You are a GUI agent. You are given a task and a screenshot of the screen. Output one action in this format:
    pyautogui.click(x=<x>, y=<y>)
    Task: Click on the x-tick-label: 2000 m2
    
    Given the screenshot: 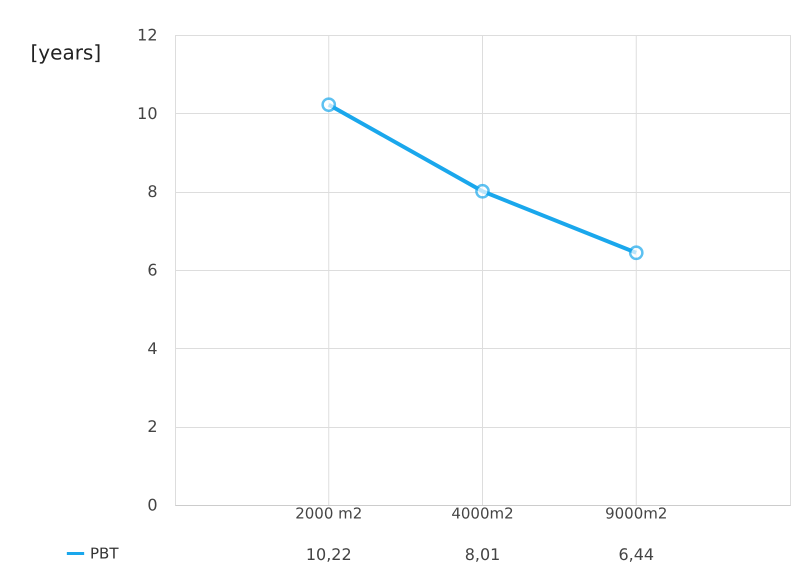 What is the action you would take?
    pyautogui.click(x=328, y=513)
    